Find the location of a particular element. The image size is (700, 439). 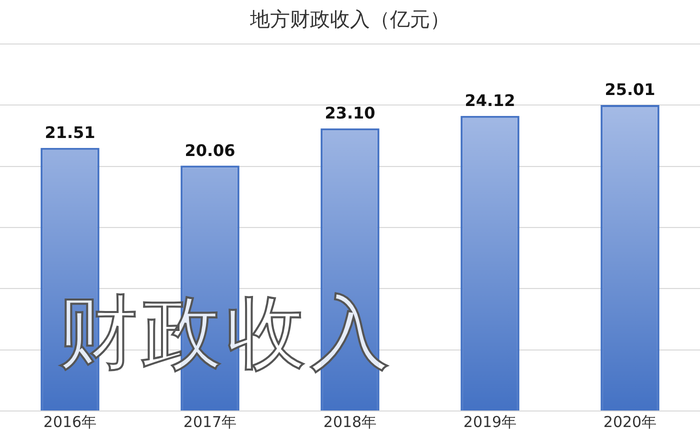

data-label: 21.51 is located at coordinates (70, 132).